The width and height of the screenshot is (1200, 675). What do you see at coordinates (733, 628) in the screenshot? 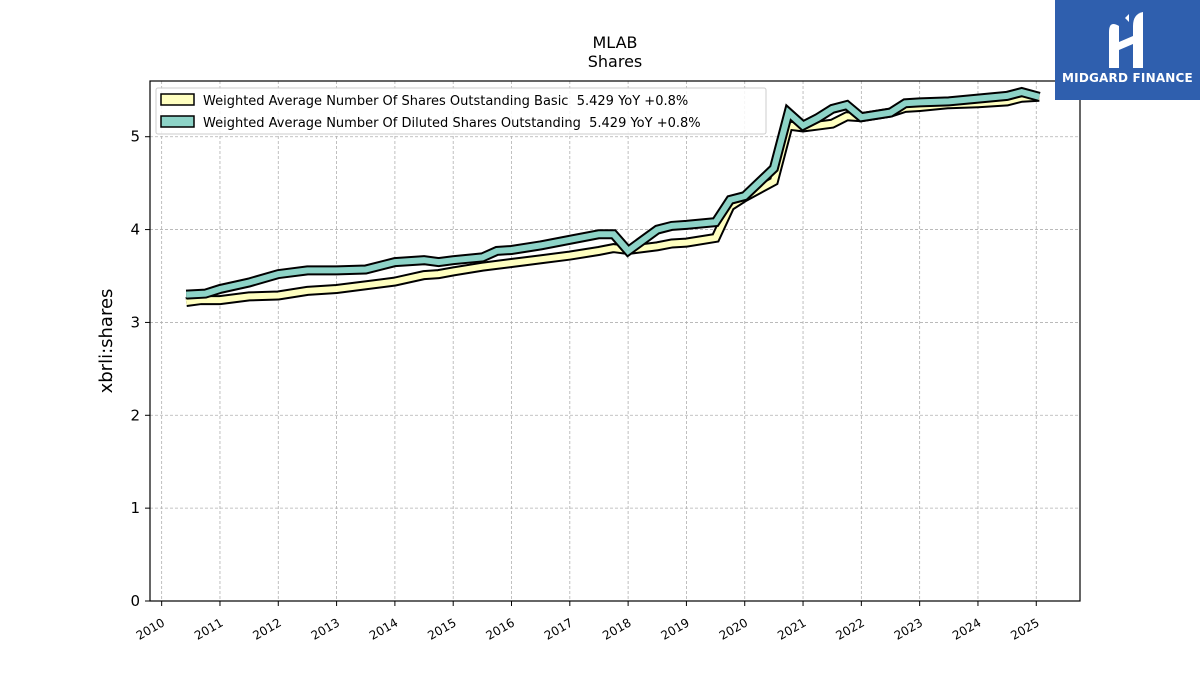
I see `x-tick-label: 2020` at bounding box center [733, 628].